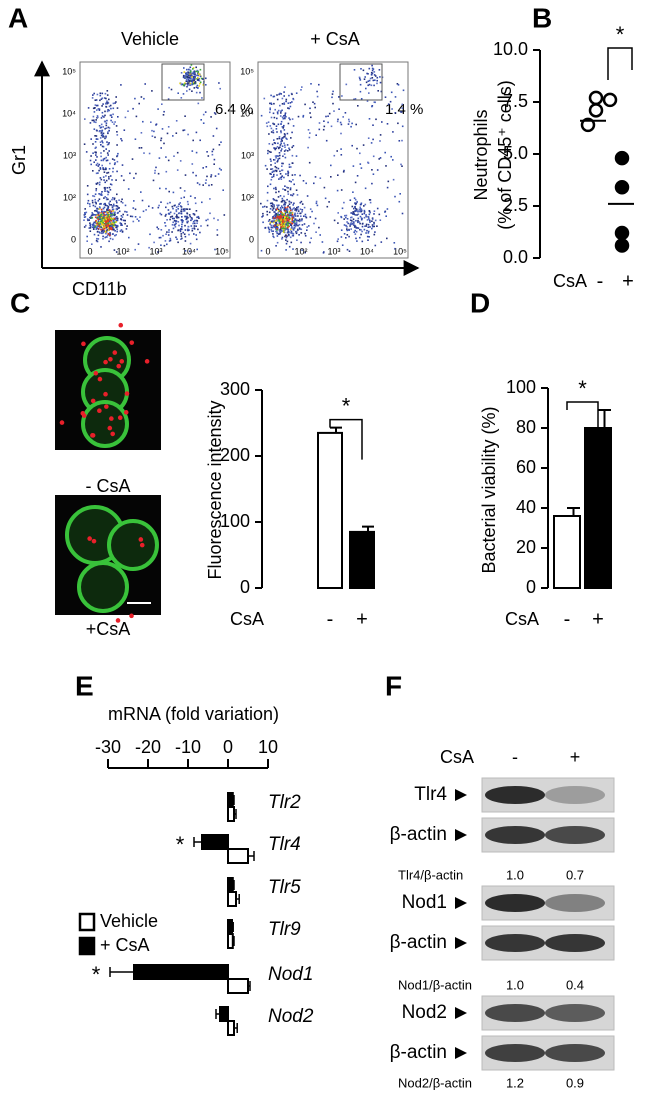 The height and width of the screenshot is (1095, 665). I want to click on bacterium, so click(62, 422).